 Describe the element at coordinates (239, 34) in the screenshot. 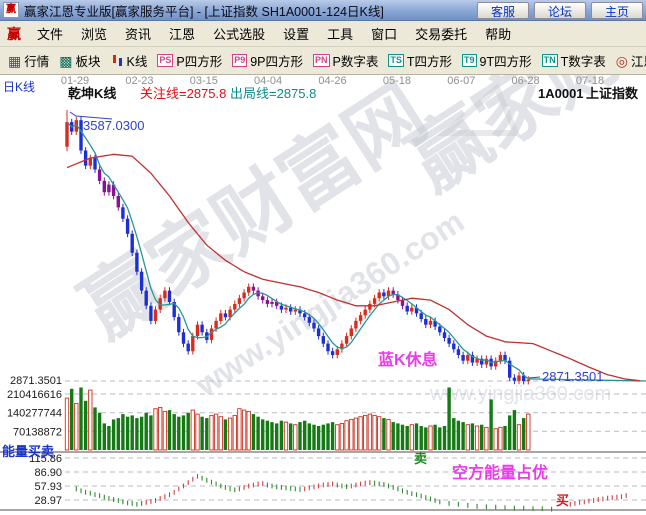

I see `menu-item-5: 公式选股` at that location.